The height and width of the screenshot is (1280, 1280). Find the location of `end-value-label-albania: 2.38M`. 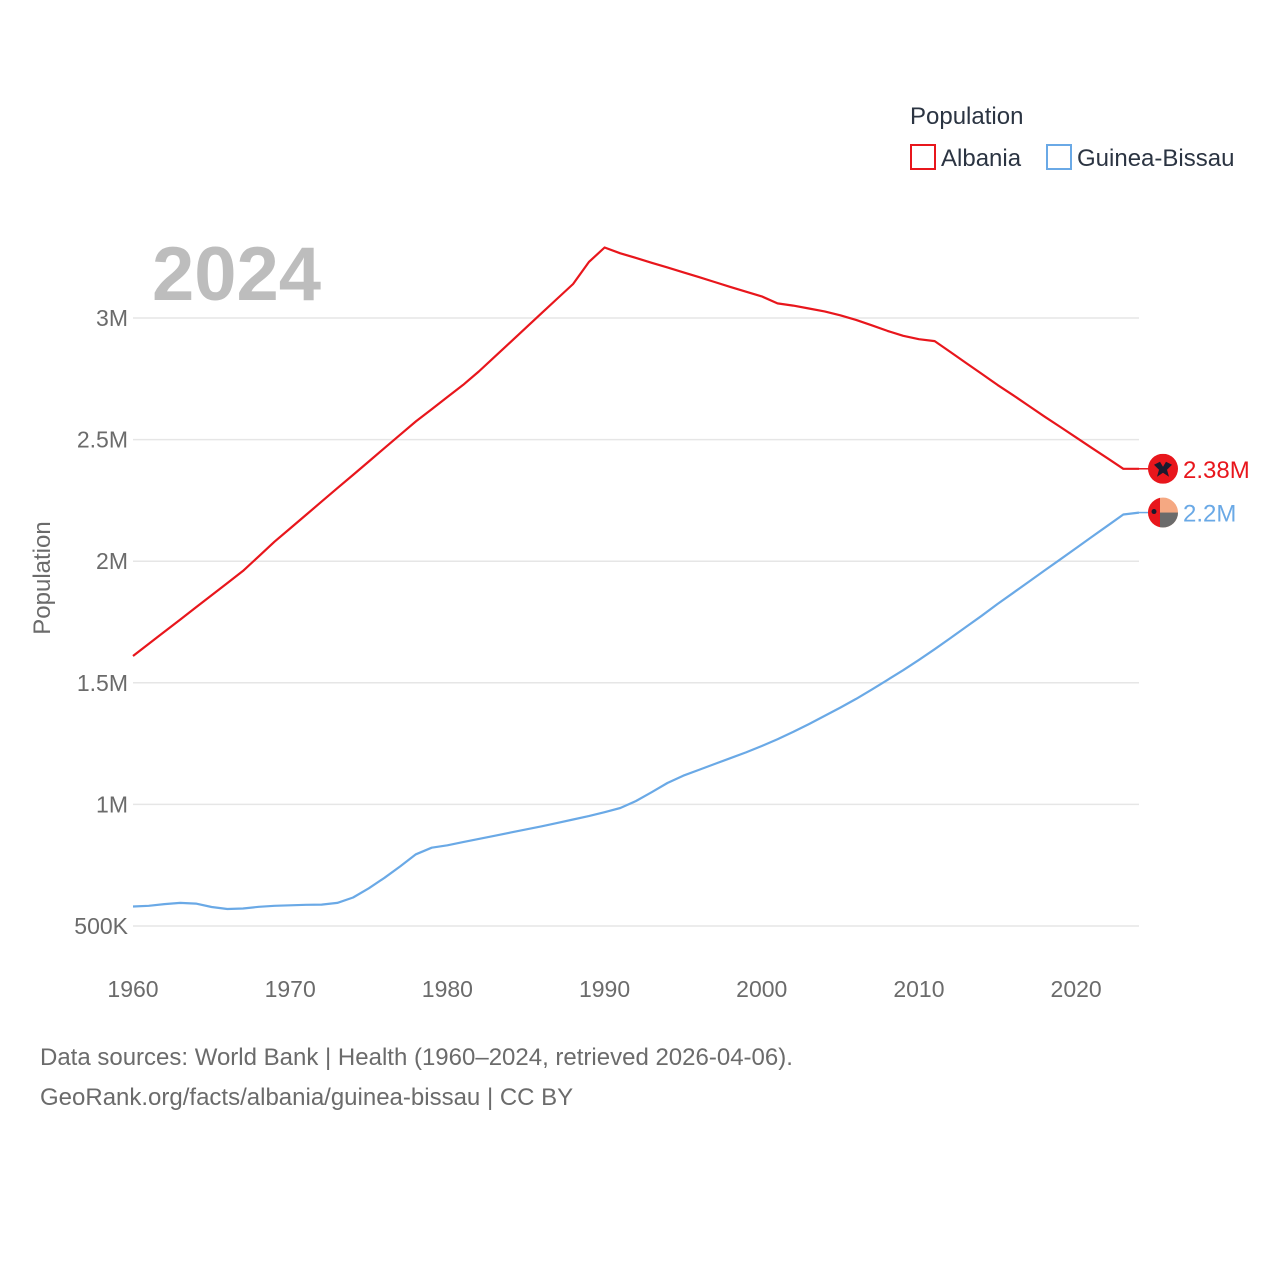

end-value-label-albania: 2.38M is located at coordinates (1216, 470).